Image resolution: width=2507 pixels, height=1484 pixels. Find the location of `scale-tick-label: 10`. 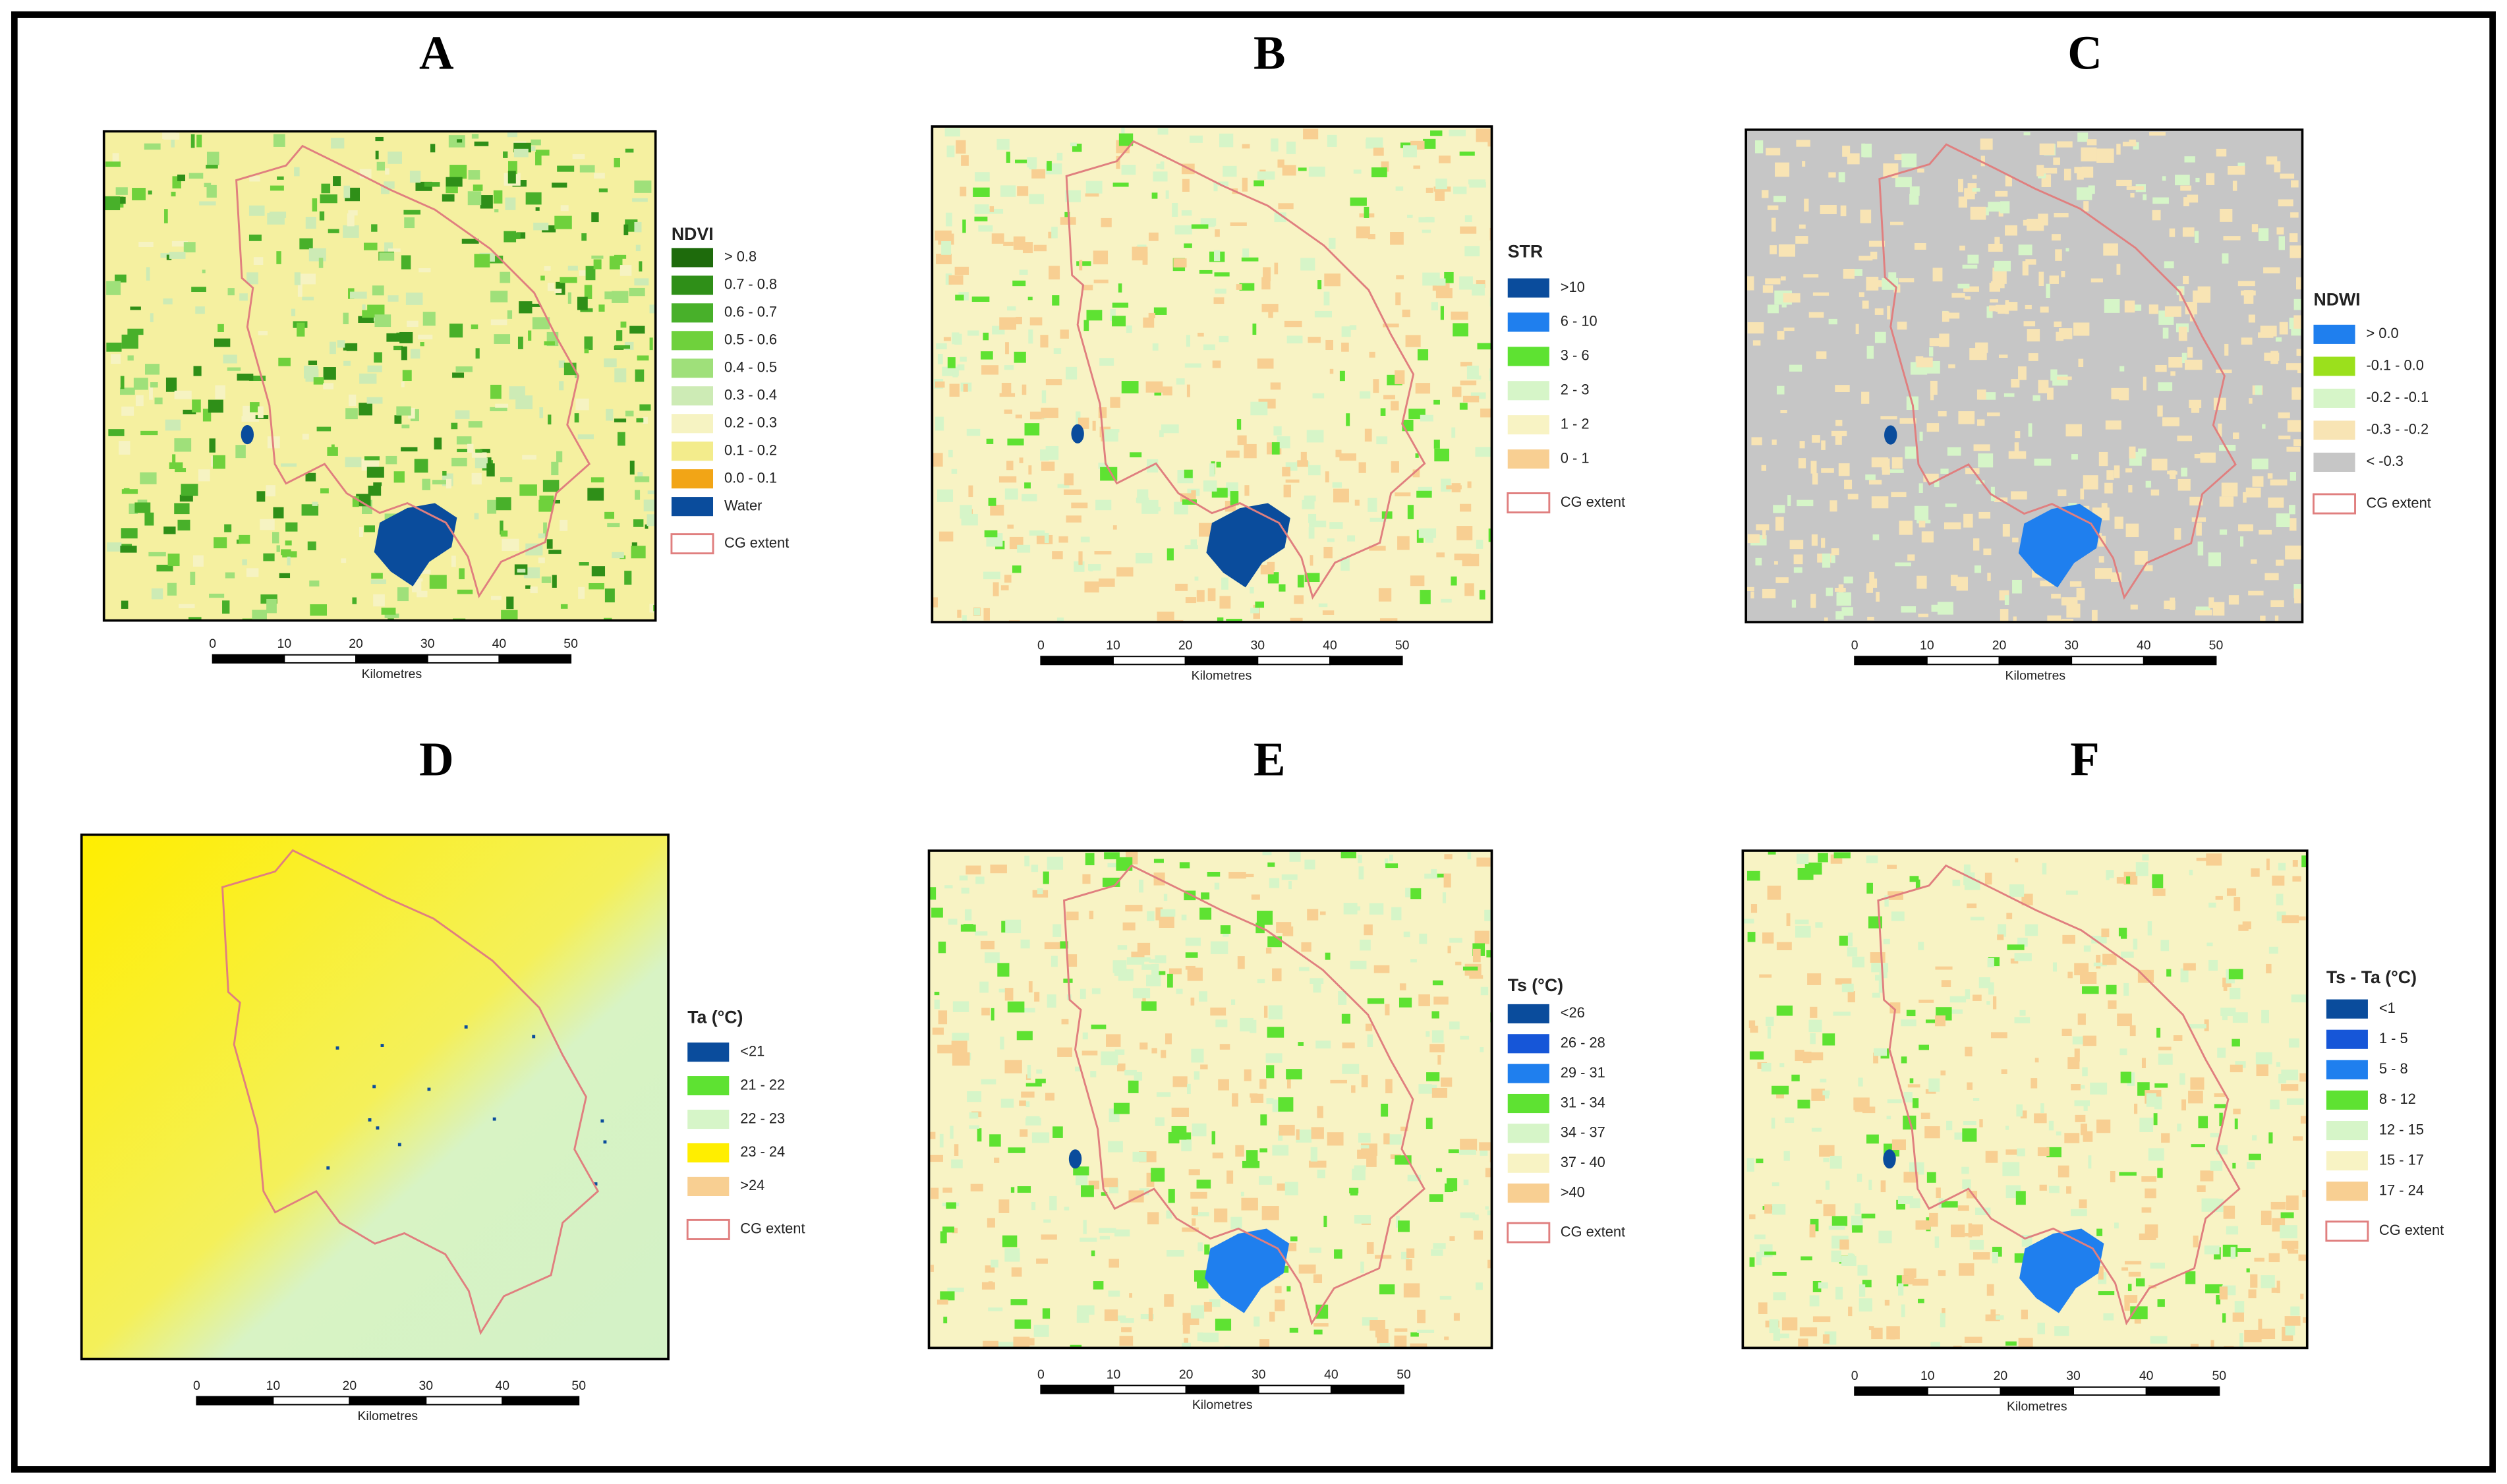

scale-tick-label: 10 is located at coordinates (1927, 646).